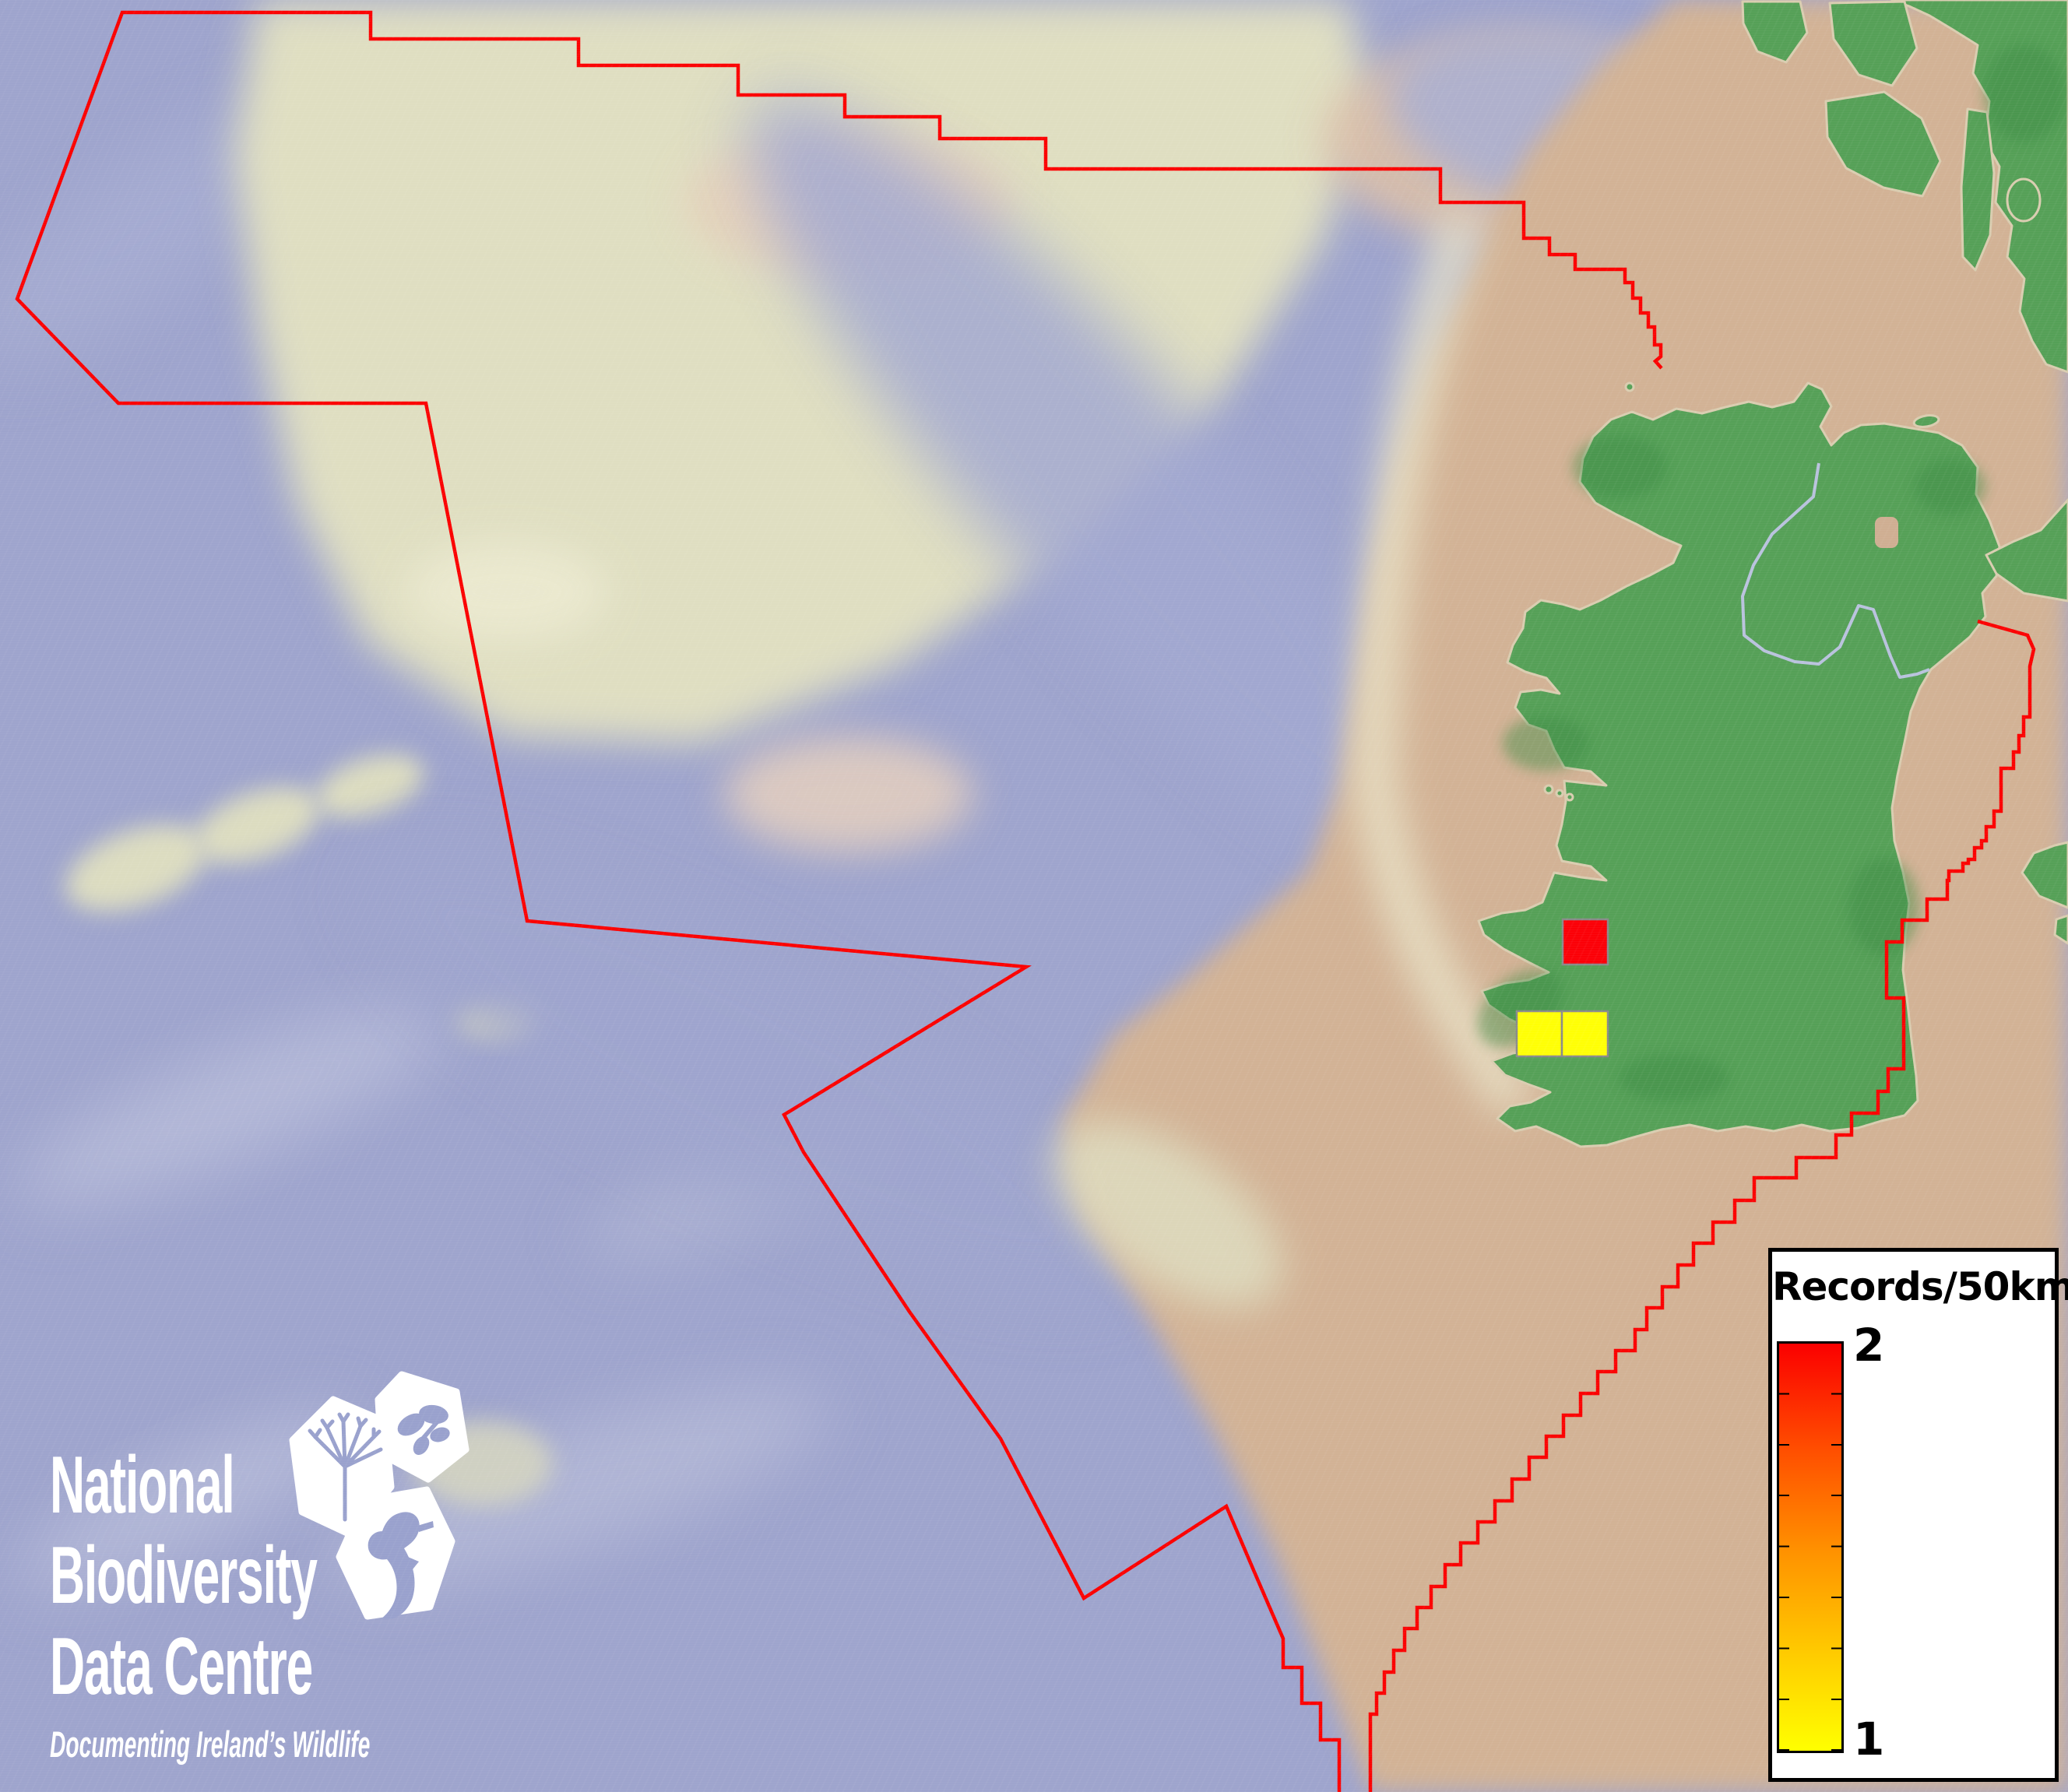 The image size is (2068, 1792). I want to click on legend-max-label: 2, so click(1869, 1345).